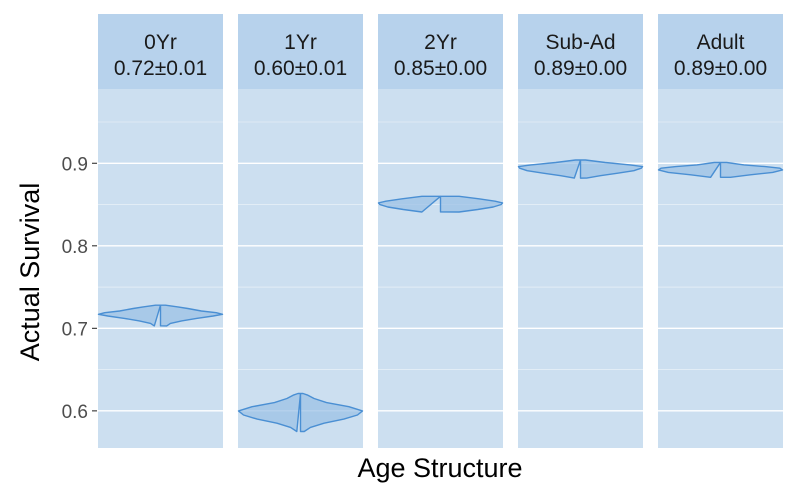 Image resolution: width=800 pixels, height=500 pixels. I want to click on strip-mean-sd: 0.72±0.01, so click(160, 68).